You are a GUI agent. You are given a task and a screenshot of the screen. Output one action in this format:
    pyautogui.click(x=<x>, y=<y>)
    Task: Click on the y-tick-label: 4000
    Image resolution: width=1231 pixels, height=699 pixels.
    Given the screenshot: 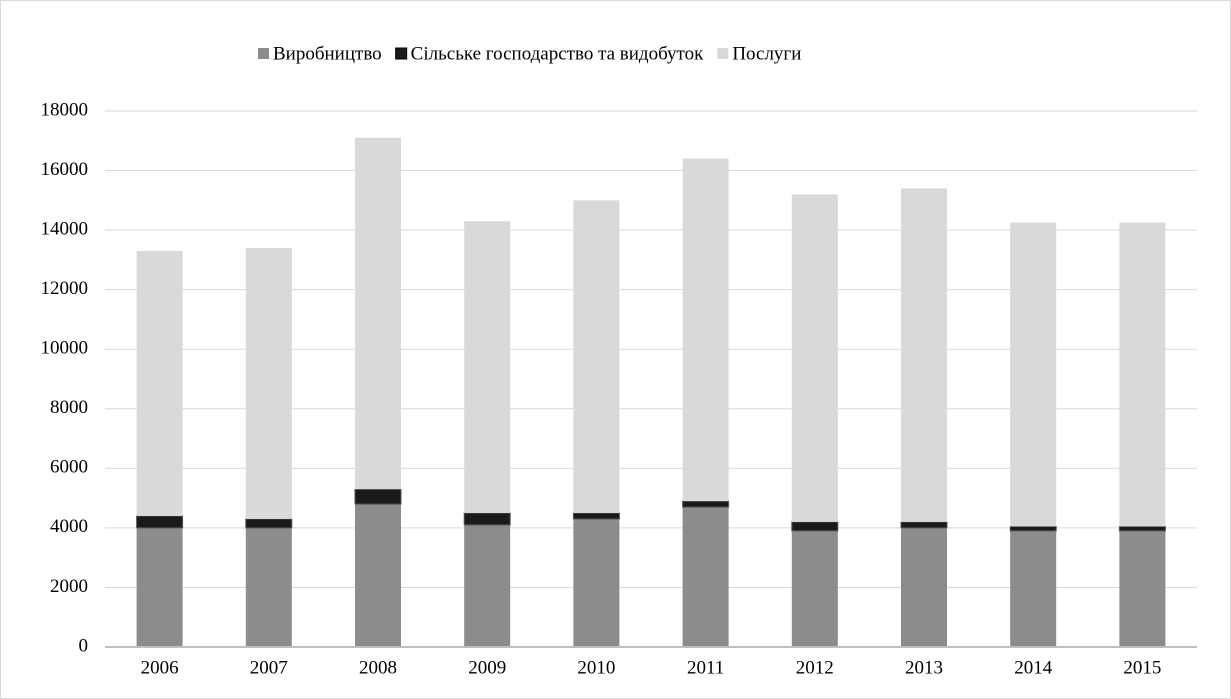 What is the action you would take?
    pyautogui.click(x=69, y=526)
    